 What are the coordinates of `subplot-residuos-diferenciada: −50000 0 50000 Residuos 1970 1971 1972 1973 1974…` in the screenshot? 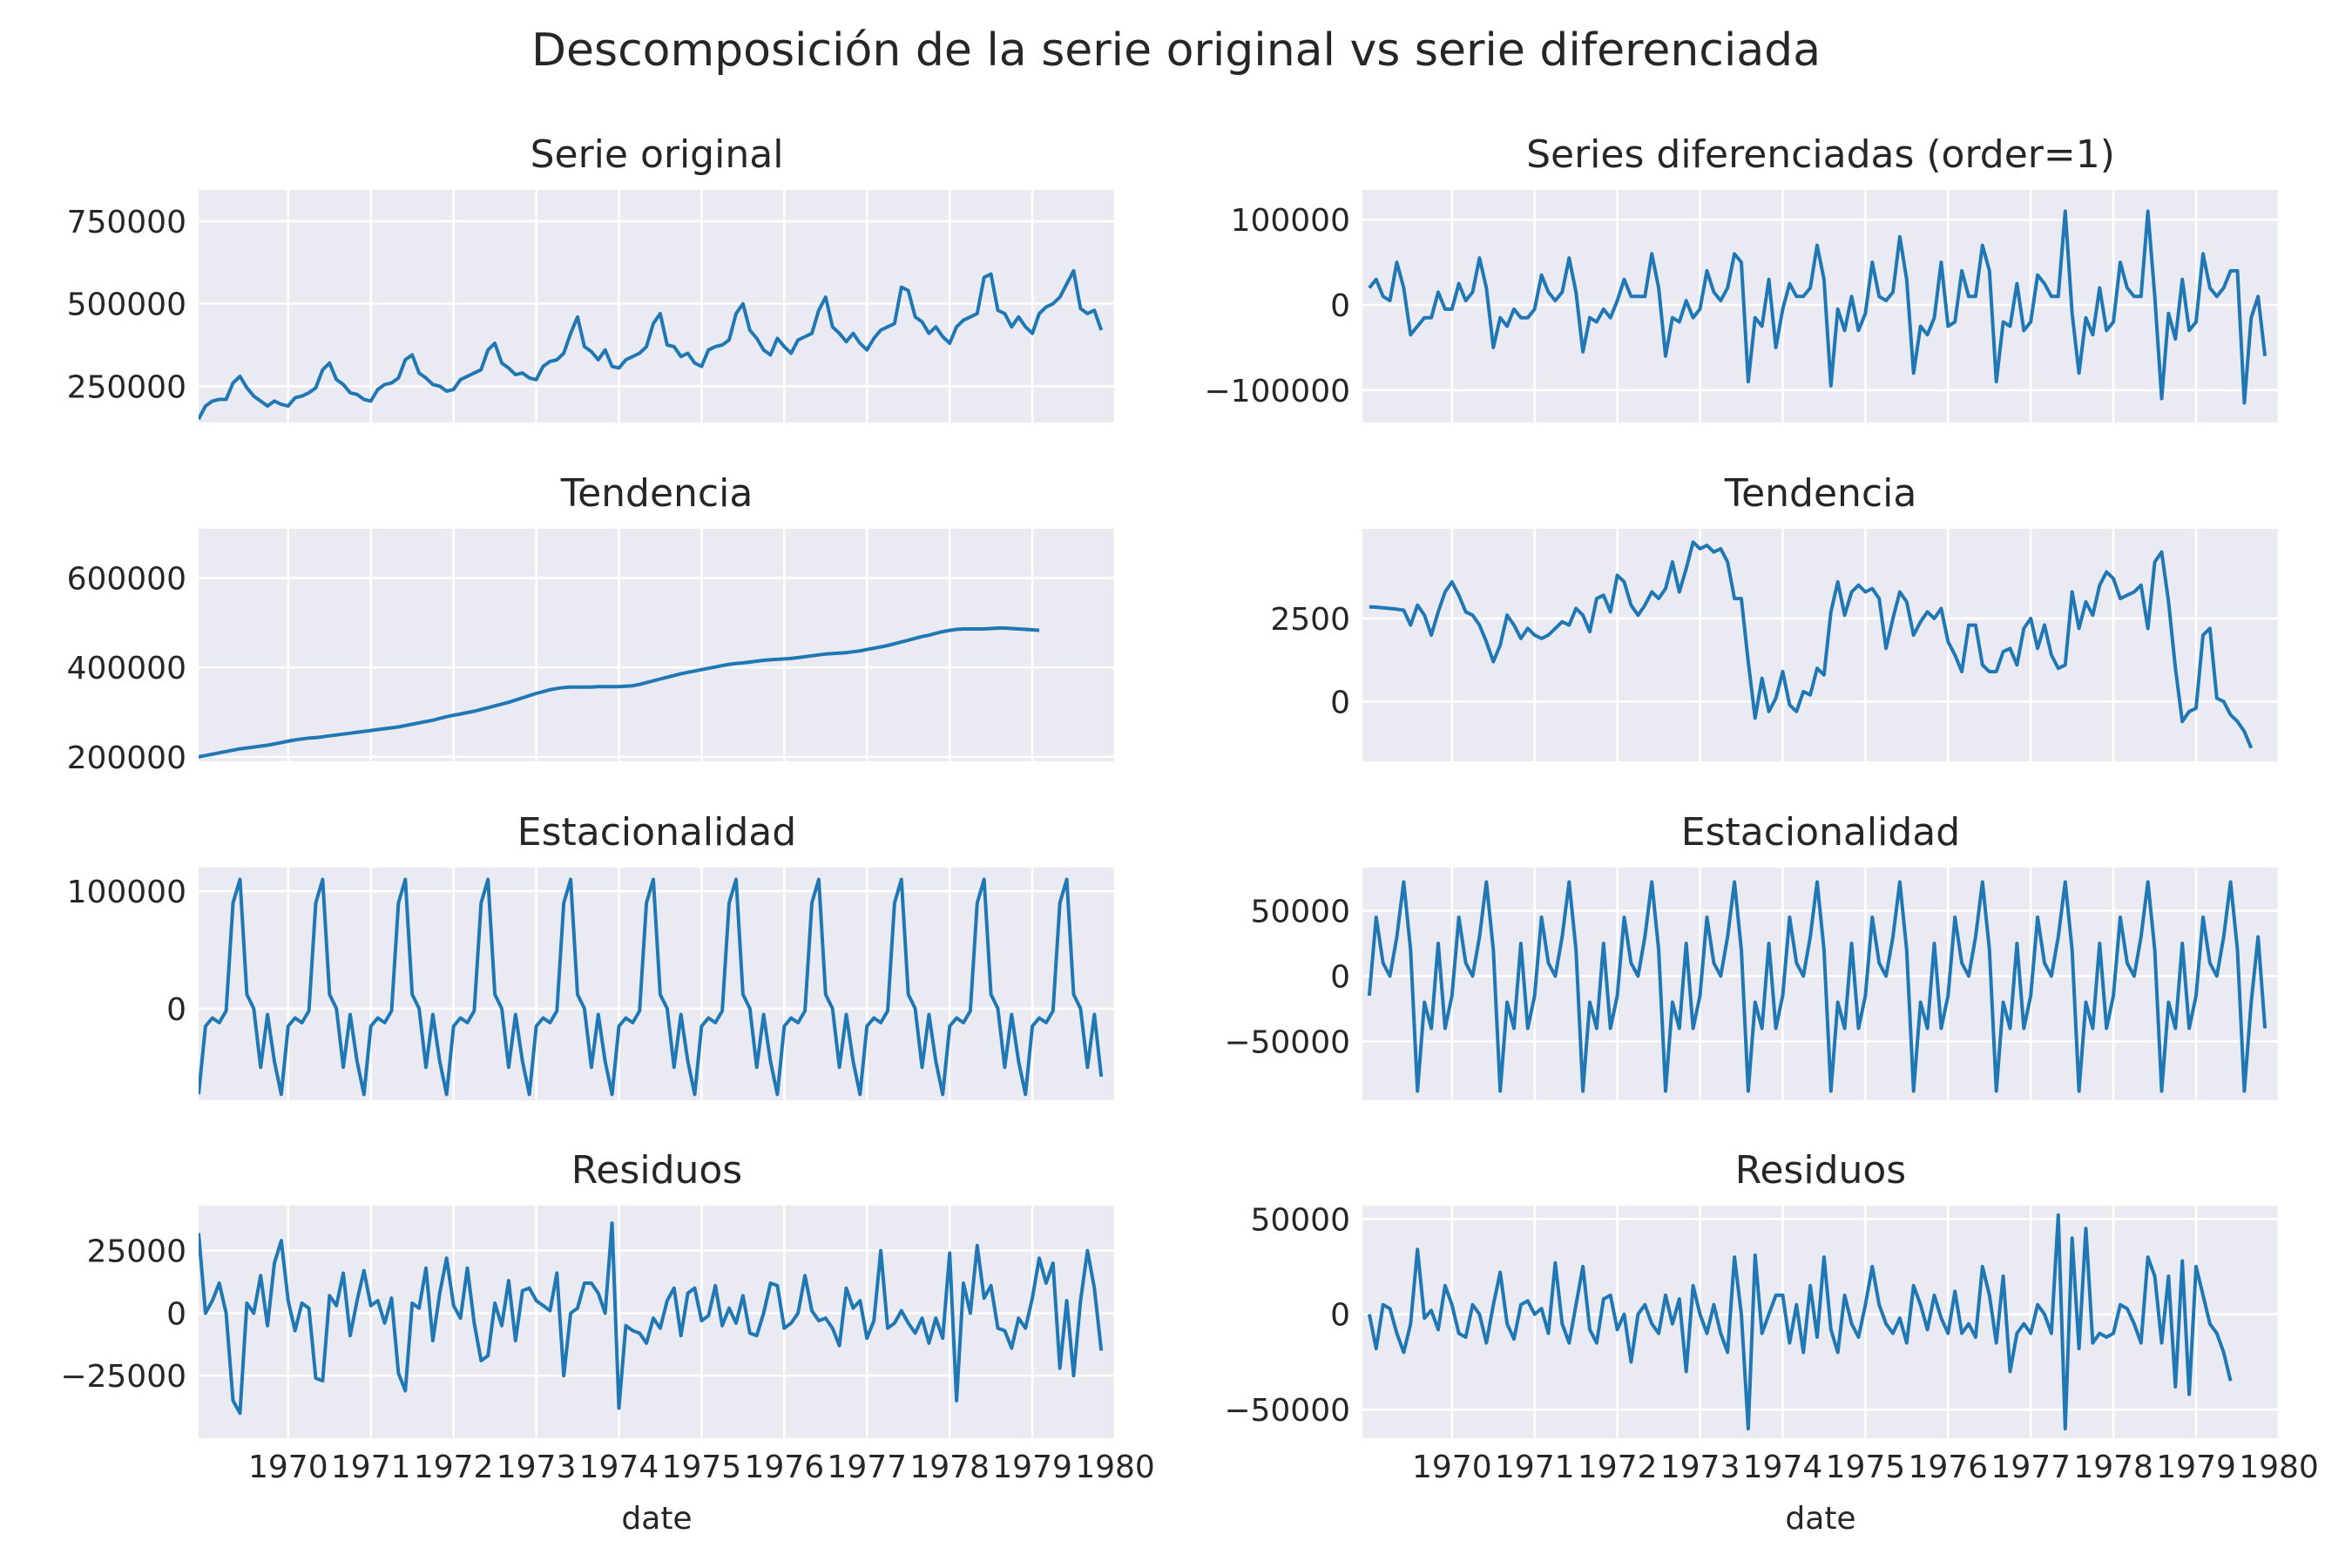 It's located at (1772, 1342).